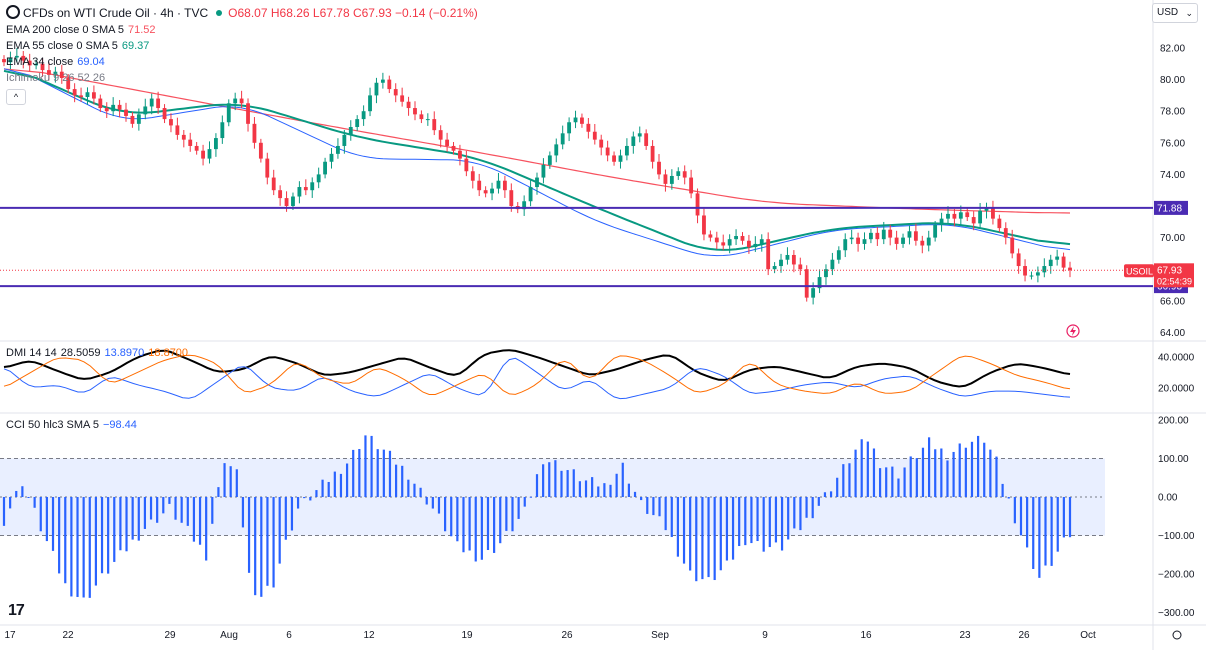 This screenshot has height=650, width=1206. What do you see at coordinates (81, 30) in the screenshot?
I see `ema200-legend: EMA 200 close 0 SMA 5 71.52` at bounding box center [81, 30].